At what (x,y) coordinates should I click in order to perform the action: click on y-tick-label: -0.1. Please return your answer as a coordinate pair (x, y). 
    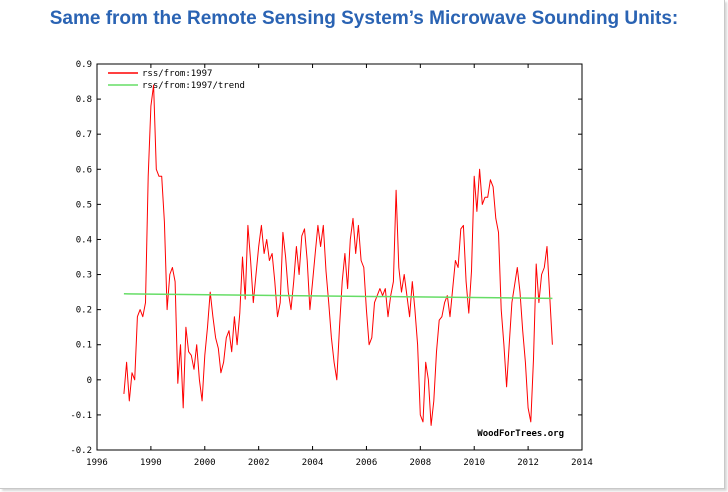
    Looking at the image, I should click on (81, 416).